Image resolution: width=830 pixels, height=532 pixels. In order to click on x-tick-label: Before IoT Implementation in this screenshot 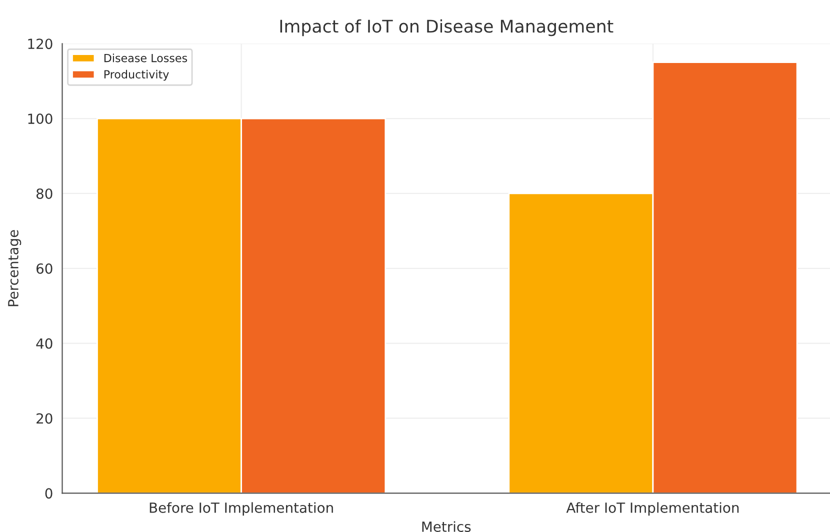, I will do `click(241, 509)`.